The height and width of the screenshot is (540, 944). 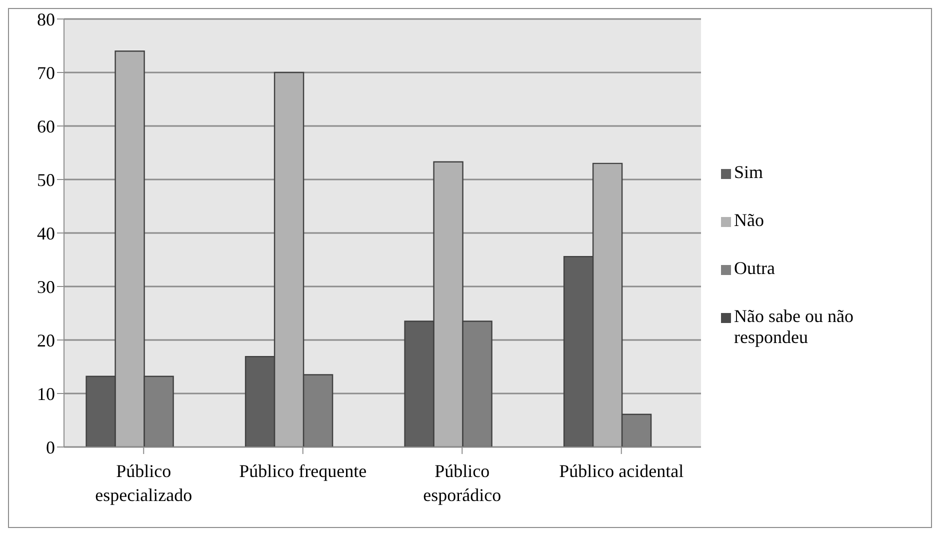 I want to click on y-tick-label: 0, so click(x=50, y=447).